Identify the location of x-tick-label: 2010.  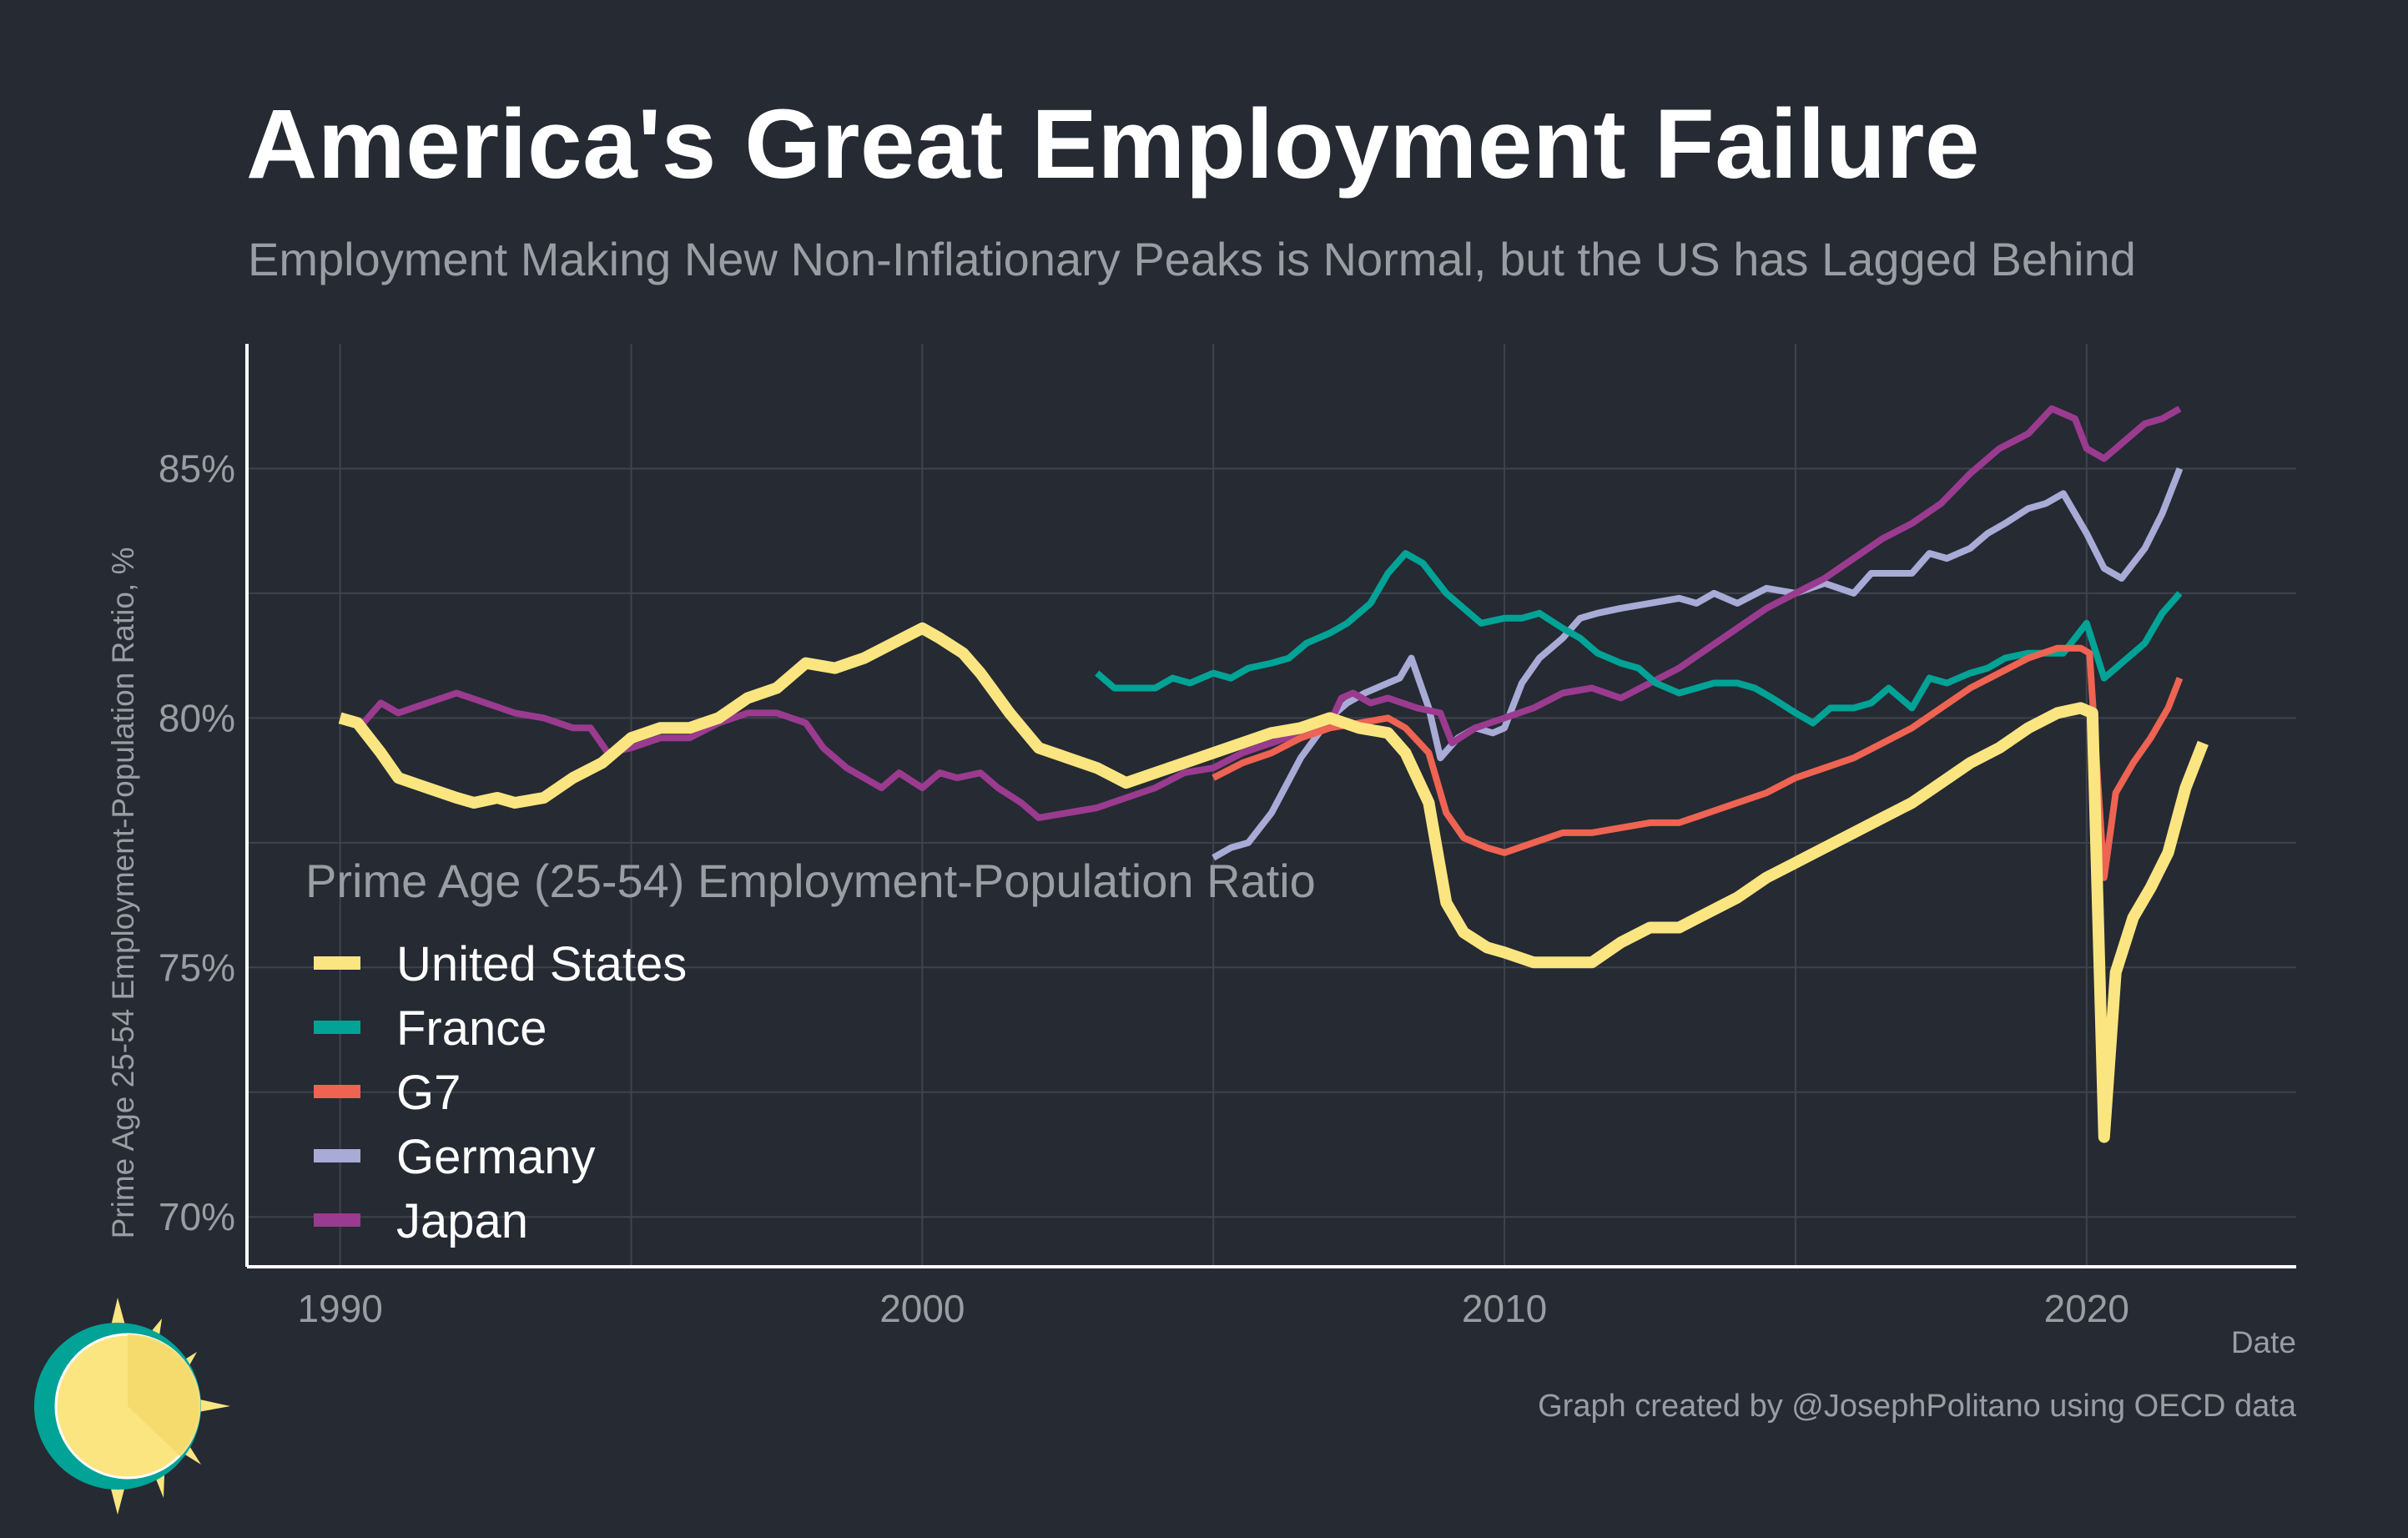
(1504, 1308).